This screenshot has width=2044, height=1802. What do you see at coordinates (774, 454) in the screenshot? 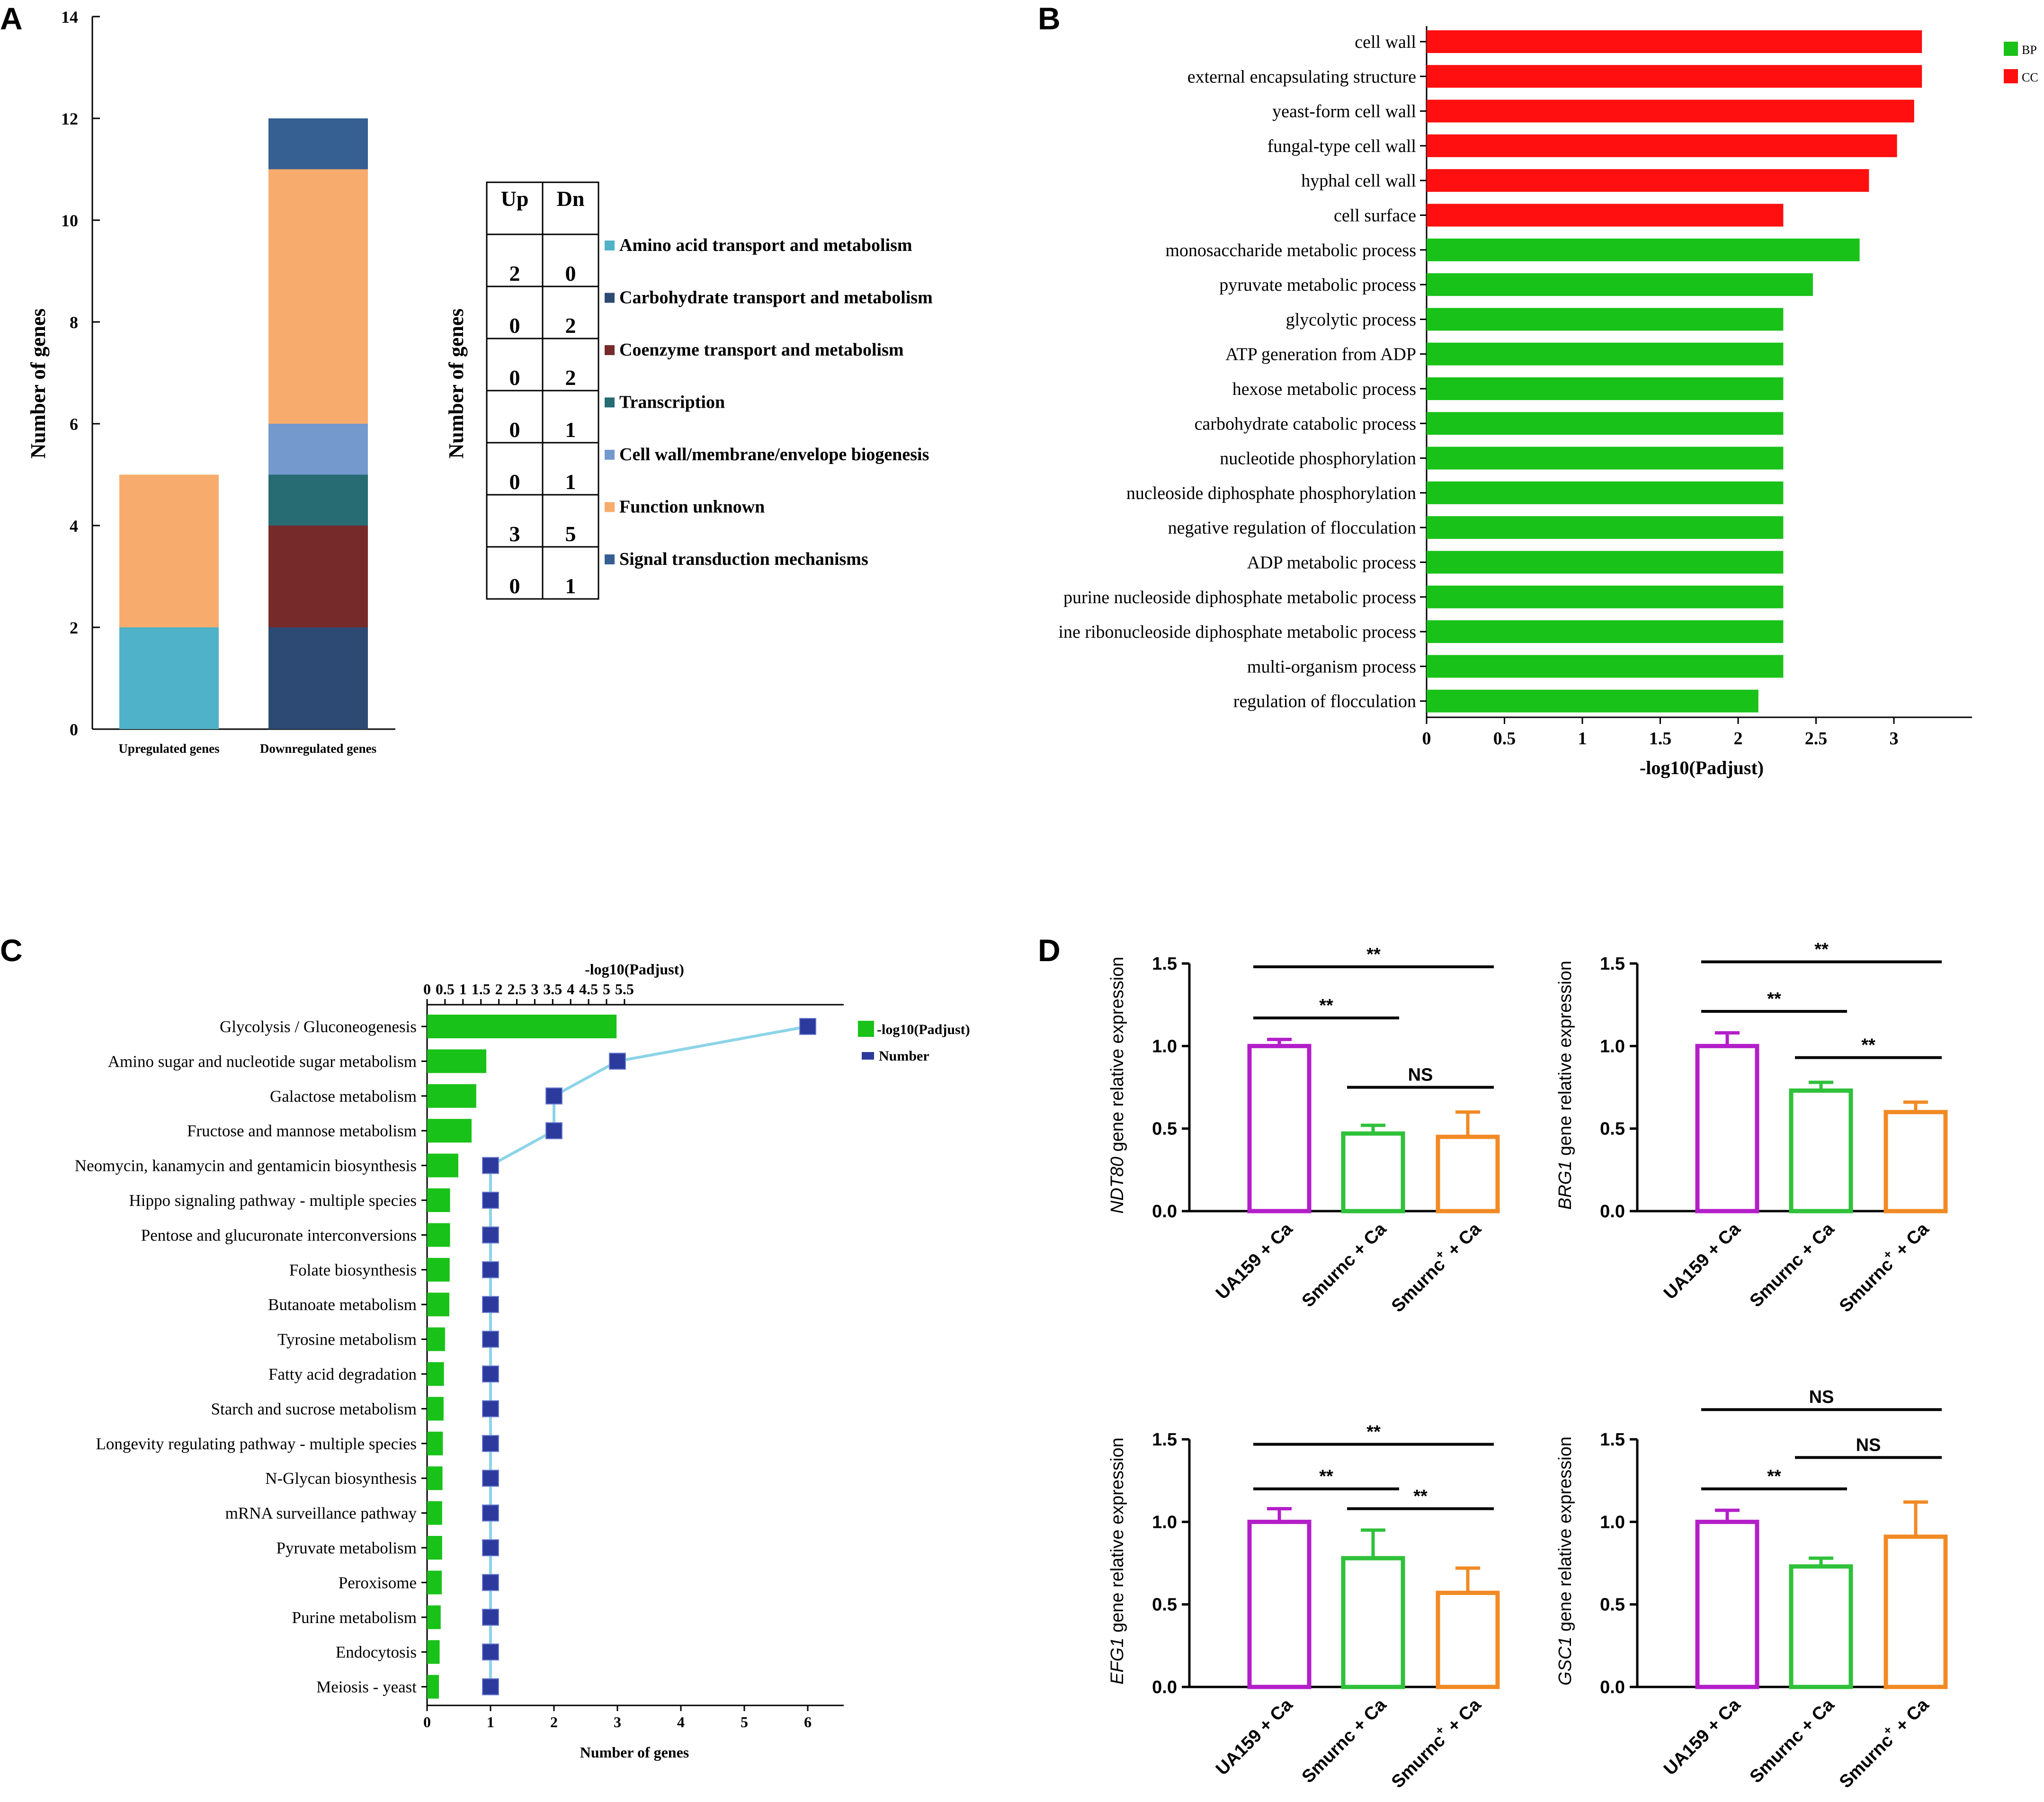
I see `legend-label: Cell wall/membrane/envelope biogenesis` at bounding box center [774, 454].